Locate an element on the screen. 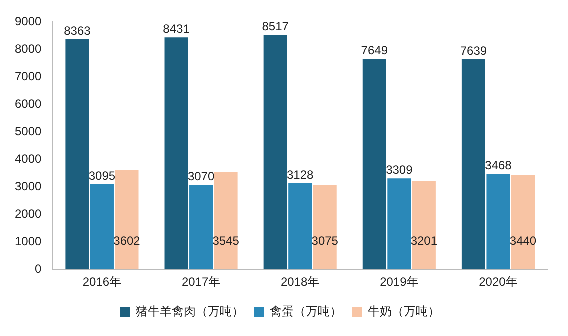 The image size is (568, 336). y-tick-label: 4000 is located at coordinates (28, 159).